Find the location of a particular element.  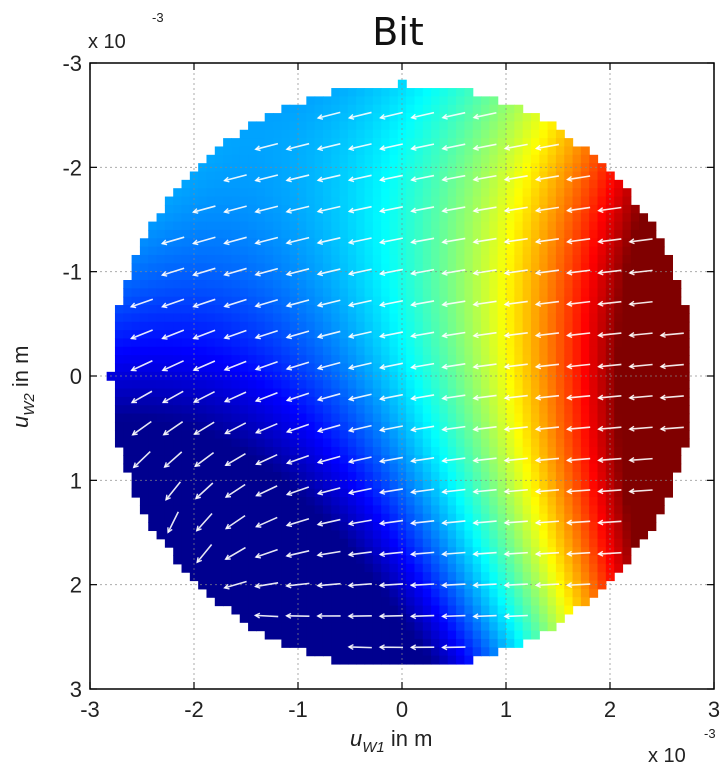

x-tick-label: 3 is located at coordinates (714, 709).